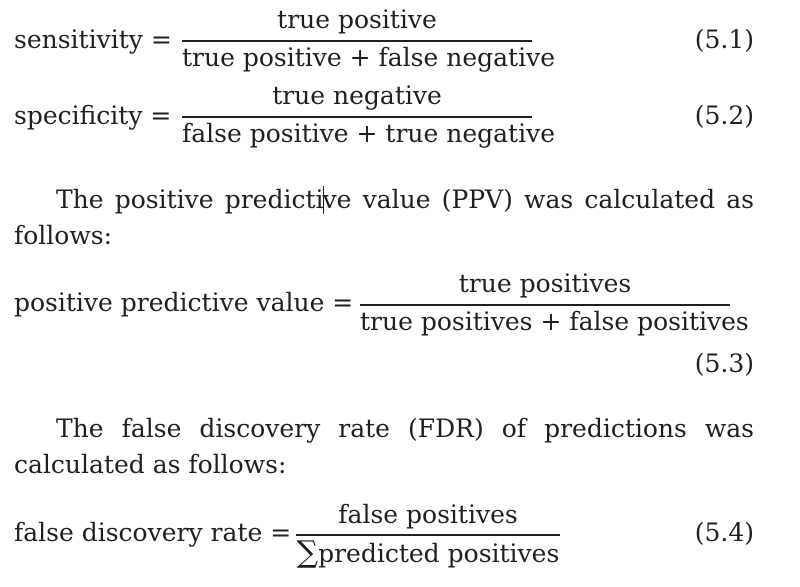 This screenshot has width=800, height=587. What do you see at coordinates (357, 19) in the screenshot?
I see `sensitivity-numerator: true positive` at bounding box center [357, 19].